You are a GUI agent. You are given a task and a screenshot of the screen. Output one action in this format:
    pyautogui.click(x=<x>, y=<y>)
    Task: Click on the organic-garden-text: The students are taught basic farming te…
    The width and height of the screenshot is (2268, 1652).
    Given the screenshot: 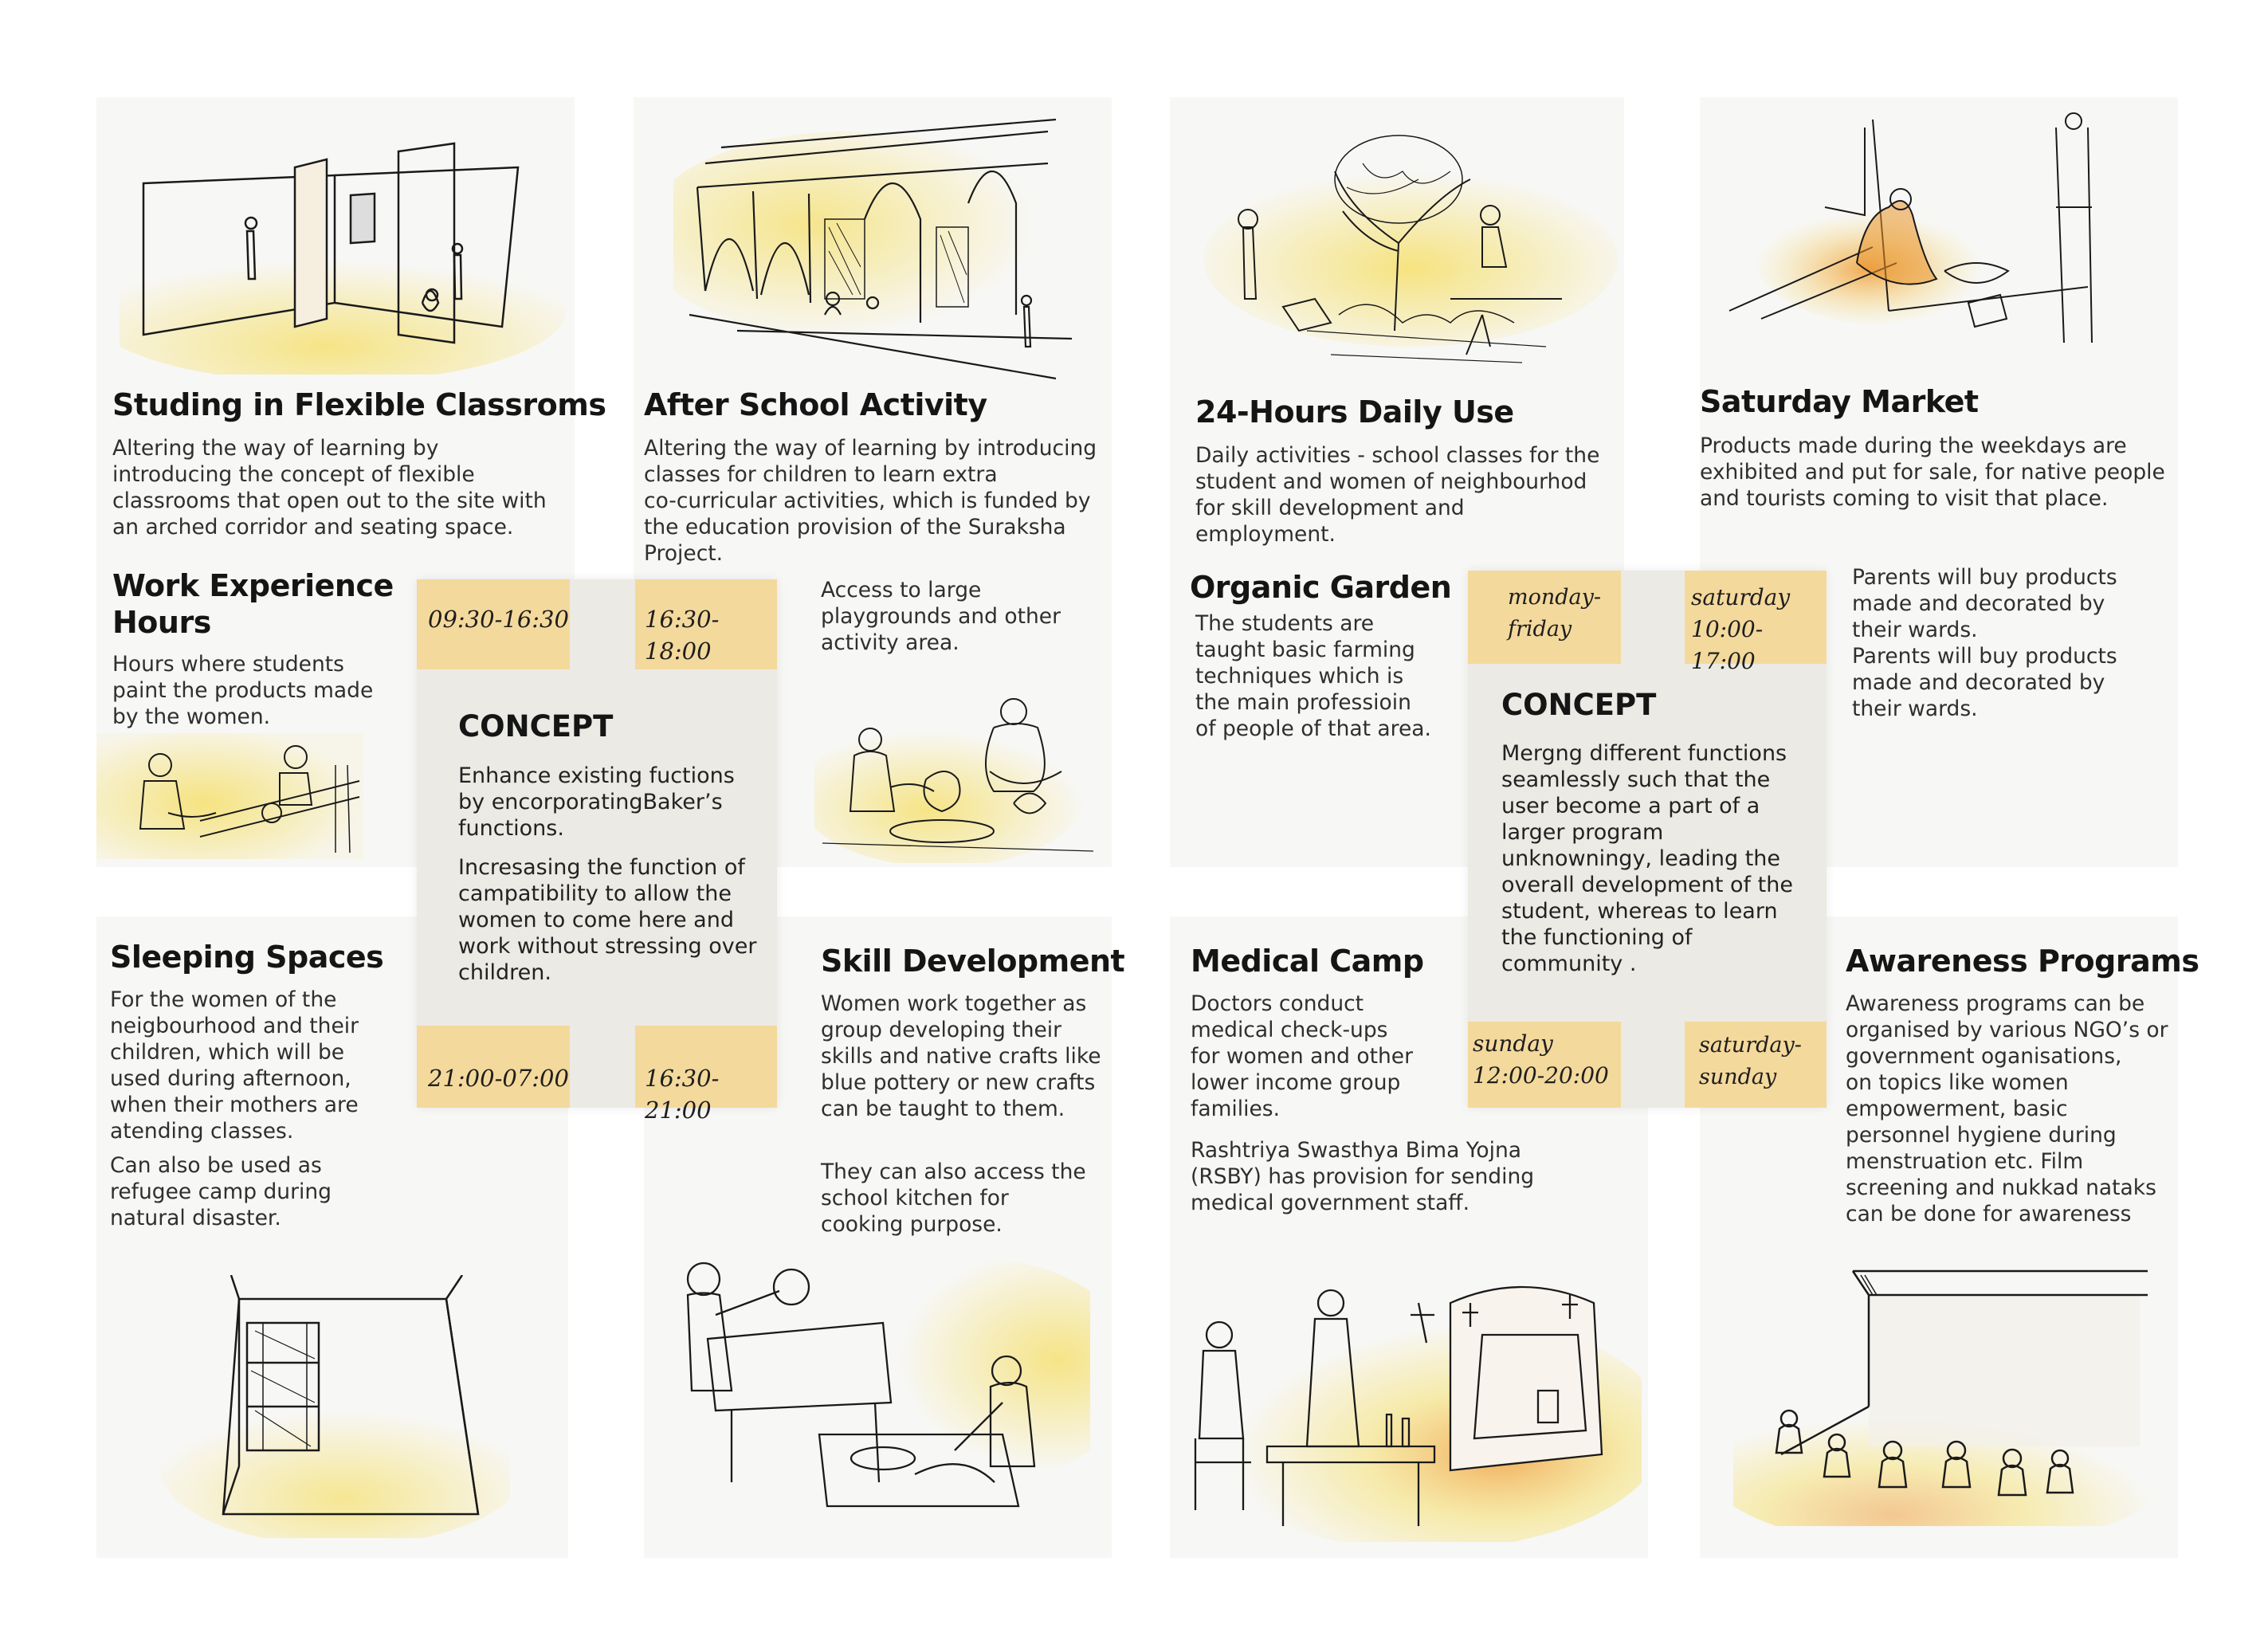 What is the action you would take?
    pyautogui.click(x=1313, y=676)
    